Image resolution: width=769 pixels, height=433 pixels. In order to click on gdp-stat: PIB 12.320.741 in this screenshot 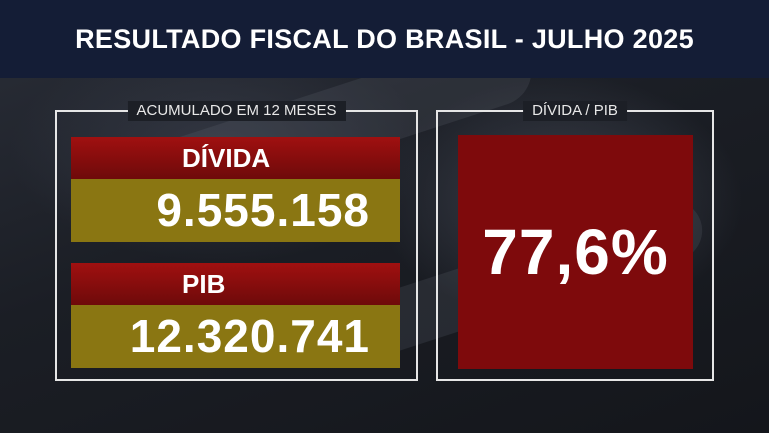, I will do `click(235, 315)`.